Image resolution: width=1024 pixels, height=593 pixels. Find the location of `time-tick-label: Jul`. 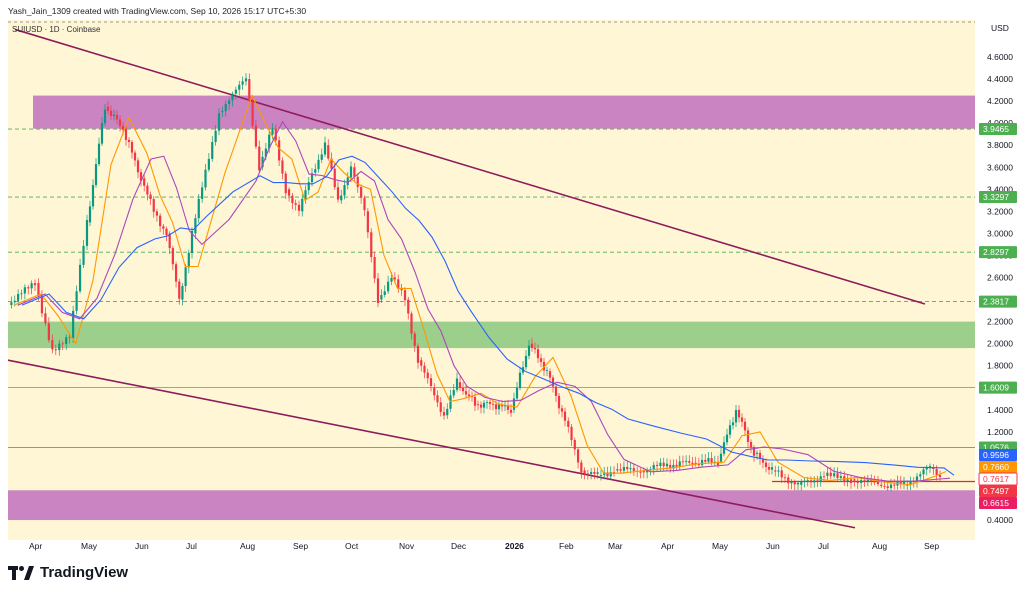

time-tick-label: Jul is located at coordinates (191, 546).